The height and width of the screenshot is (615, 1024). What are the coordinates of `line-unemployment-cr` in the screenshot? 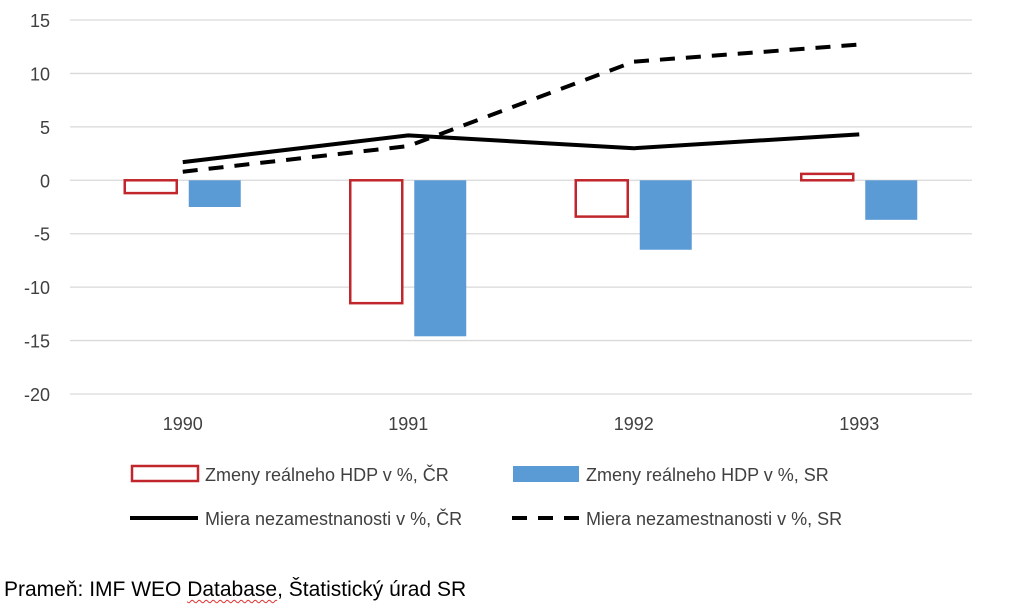 It's located at (521, 148).